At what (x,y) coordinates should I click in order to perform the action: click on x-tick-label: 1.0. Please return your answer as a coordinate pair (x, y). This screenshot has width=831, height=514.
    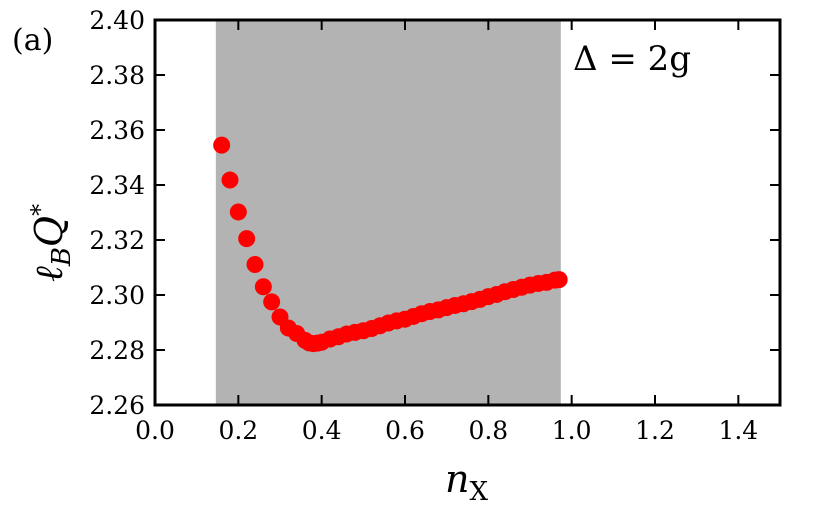
    Looking at the image, I should click on (572, 430).